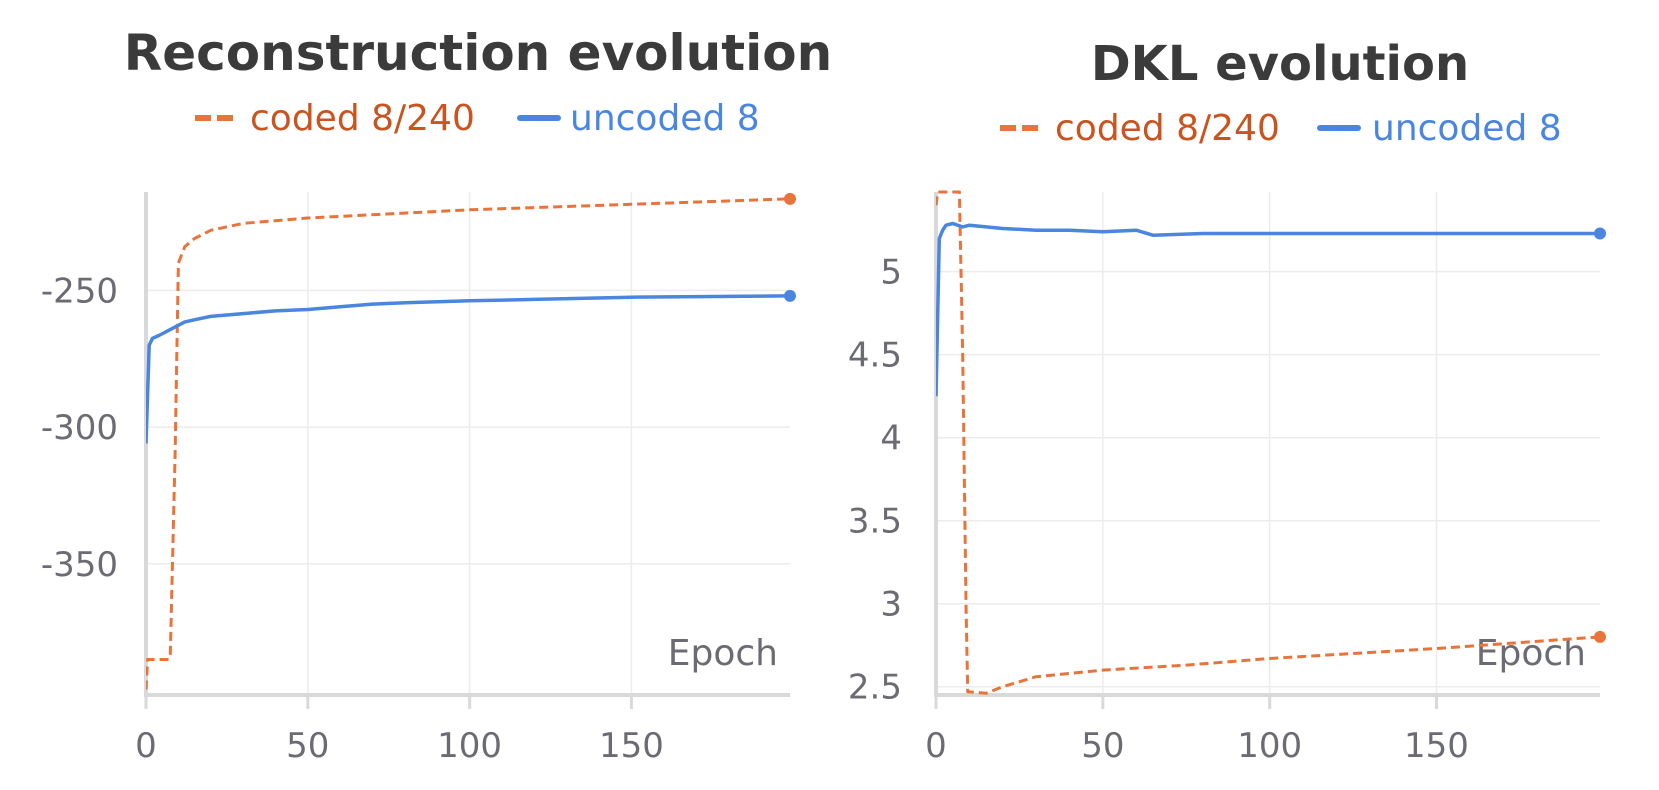 The image size is (1659, 790). I want to click on y-tick-label: 3, so click(891, 605).